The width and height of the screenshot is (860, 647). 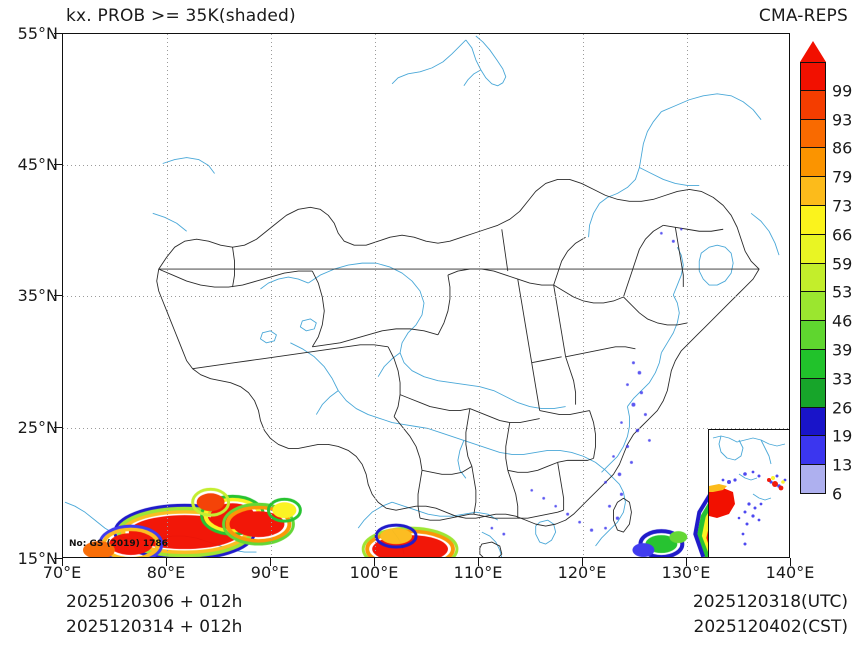 I want to click on colorbar-tick-label: 26, so click(x=842, y=408).